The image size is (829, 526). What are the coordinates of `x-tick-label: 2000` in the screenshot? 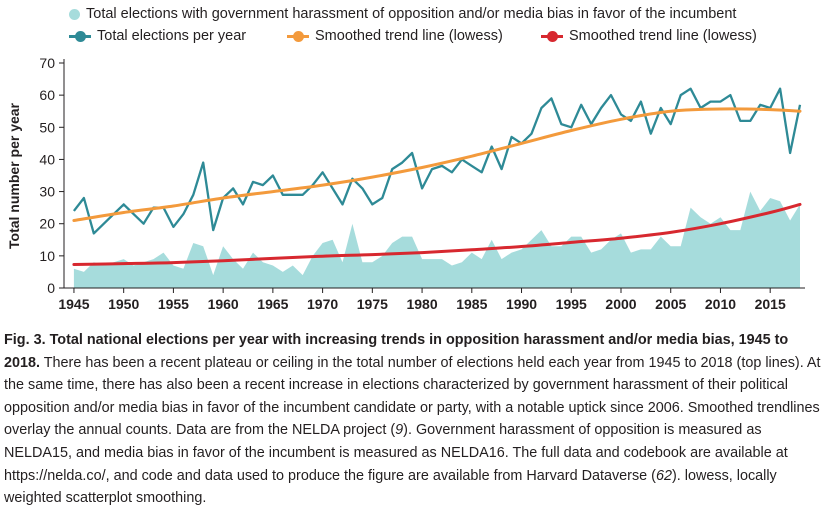 It's located at (620, 304).